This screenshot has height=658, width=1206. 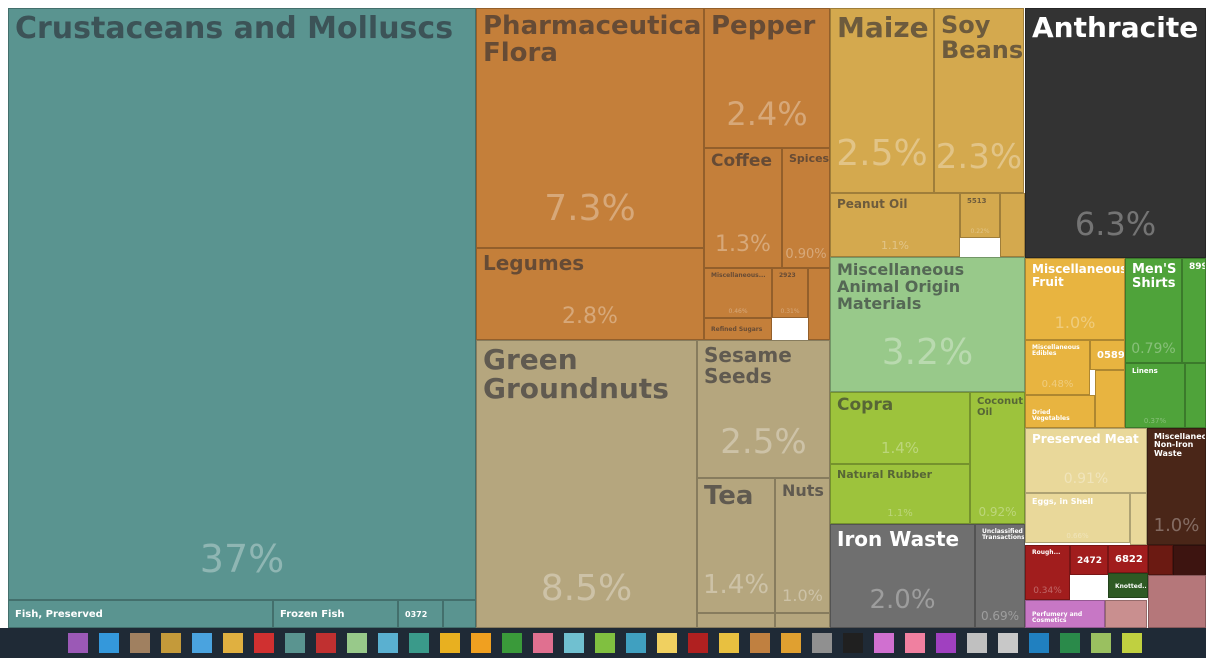 I want to click on tile: 2472, so click(x=1089, y=560).